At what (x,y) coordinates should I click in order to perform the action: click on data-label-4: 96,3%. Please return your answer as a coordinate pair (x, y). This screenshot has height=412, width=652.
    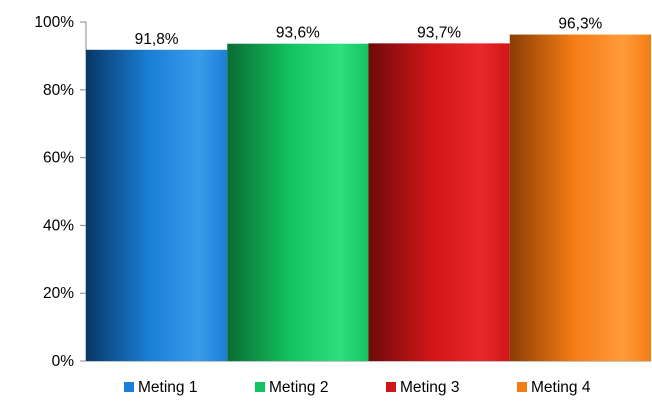
    Looking at the image, I should click on (580, 24).